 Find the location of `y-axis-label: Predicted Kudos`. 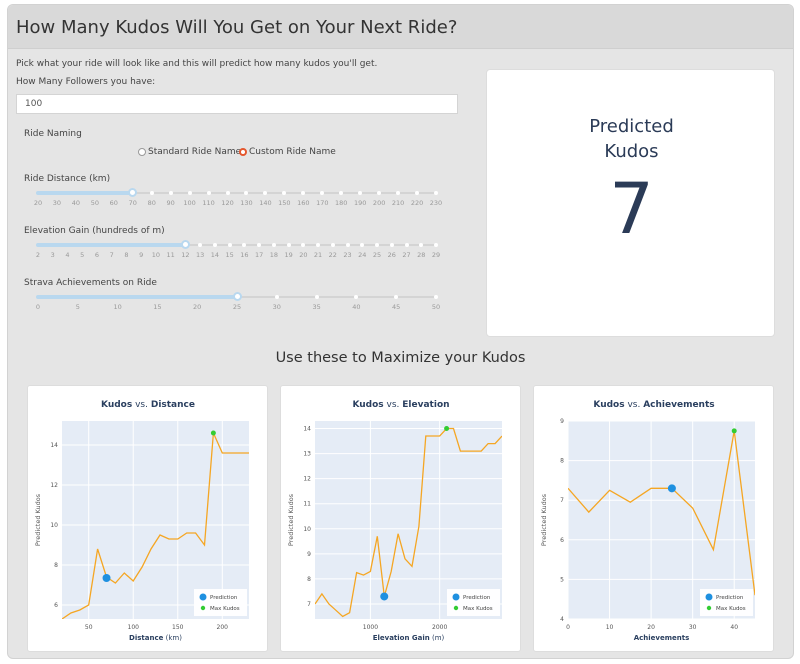

y-axis-label: Predicted Kudos is located at coordinates (544, 519).